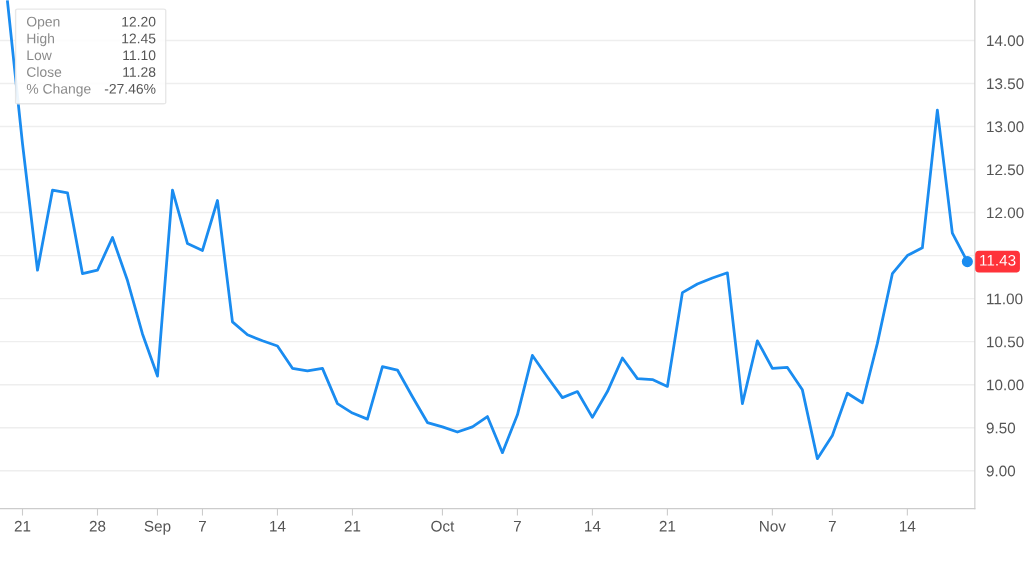  Describe the element at coordinates (1001, 471) in the screenshot. I see `y-tick-label: 9.00` at that location.